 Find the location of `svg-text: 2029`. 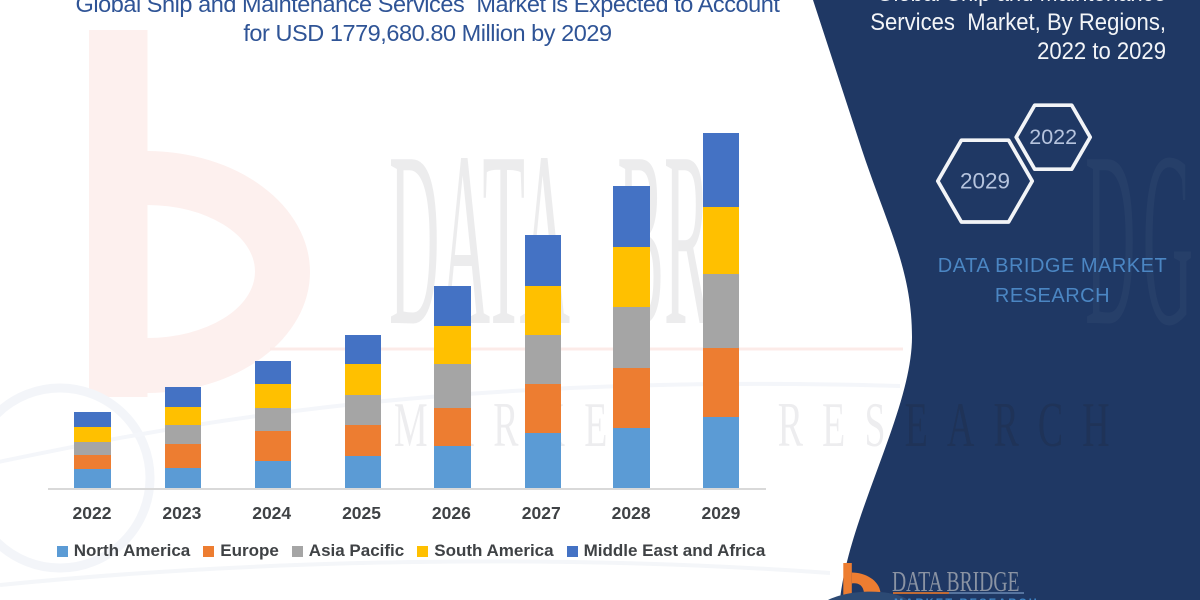

svg-text: 2029 is located at coordinates (985, 181).